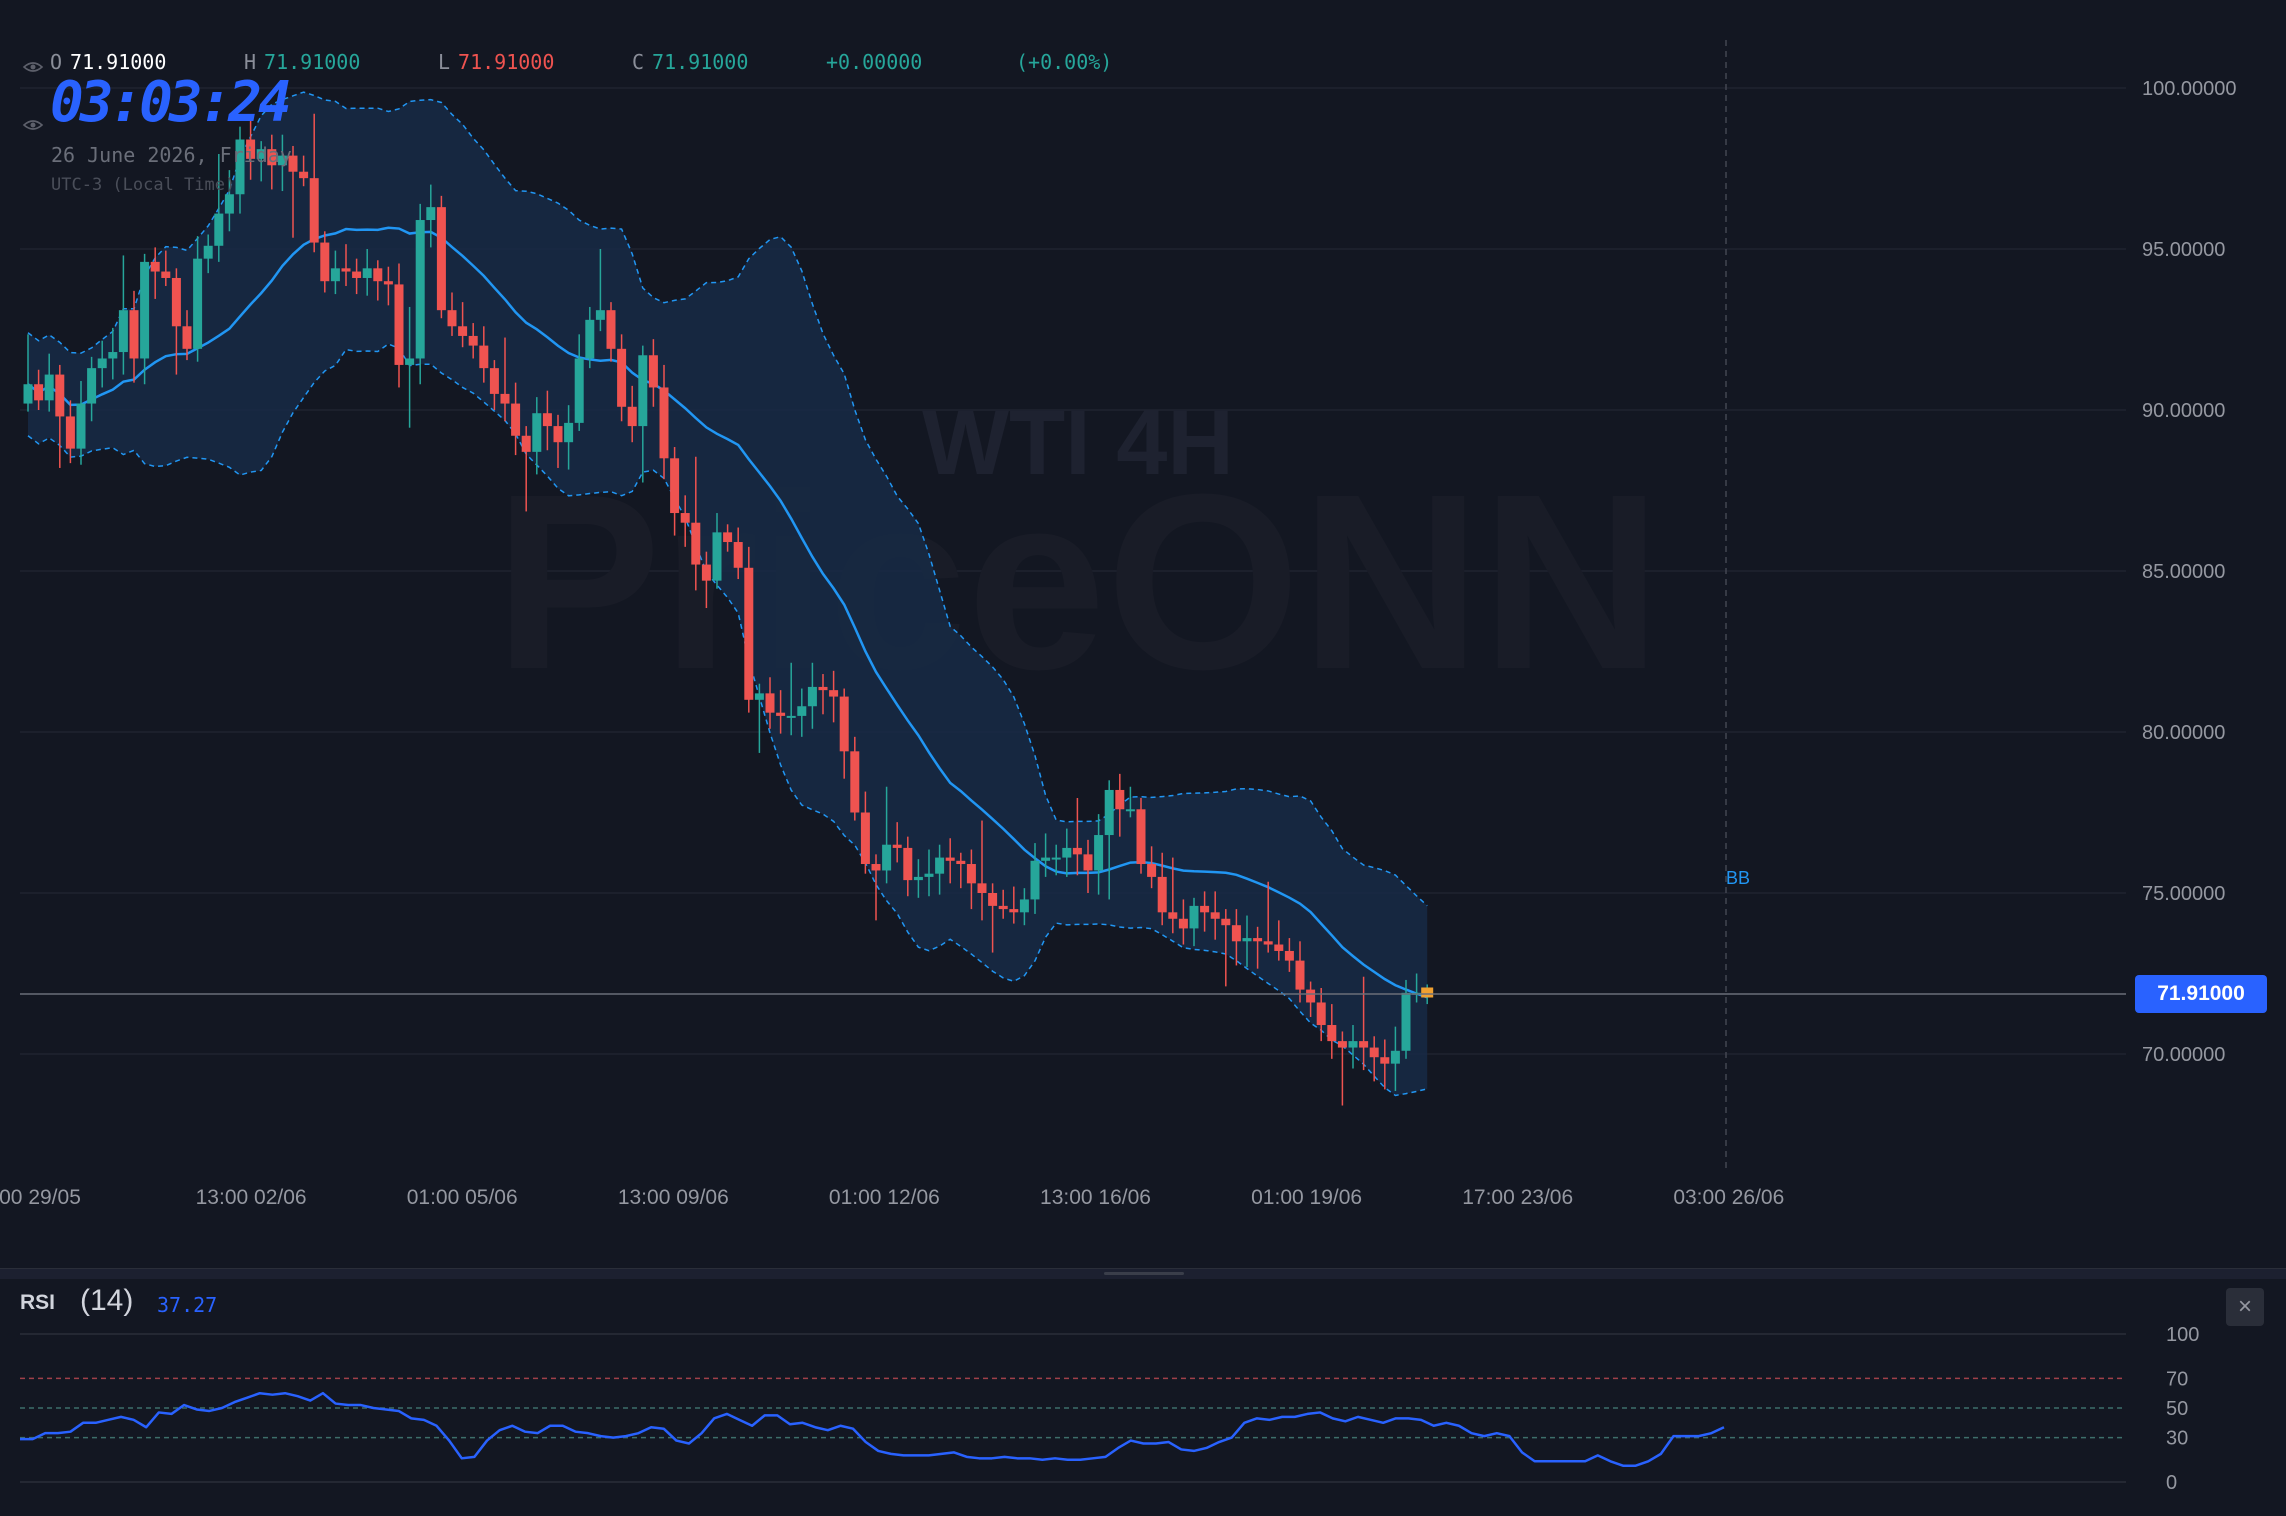  I want to click on x-tick-label: 13:00 02/06, so click(251, 1197).